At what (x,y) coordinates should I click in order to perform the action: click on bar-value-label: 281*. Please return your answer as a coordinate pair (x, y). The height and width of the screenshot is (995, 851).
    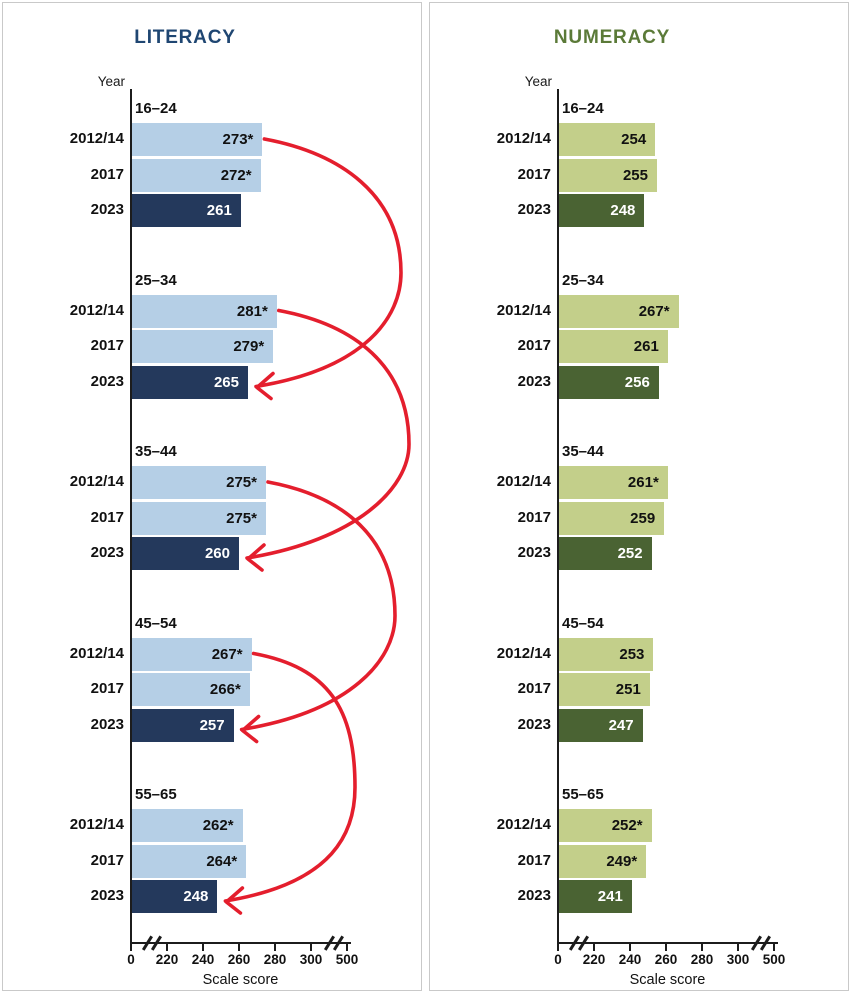
    Looking at the image, I should click on (252, 311).